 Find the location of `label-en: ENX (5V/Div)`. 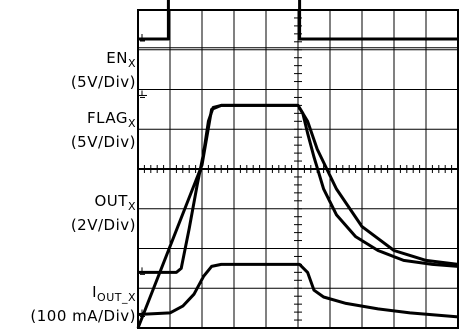

label-en: ENX (5V/Div) is located at coordinates (103, 70).